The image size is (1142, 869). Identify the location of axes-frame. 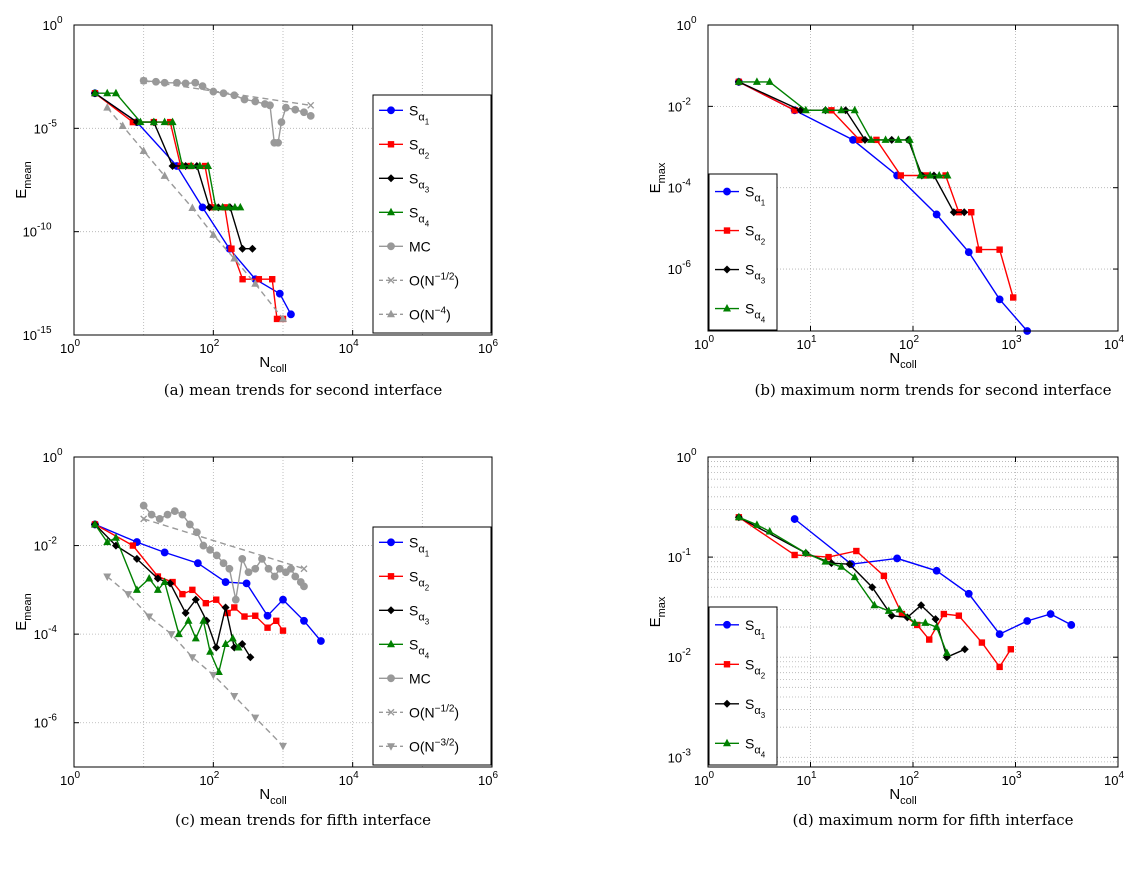
(283, 180).